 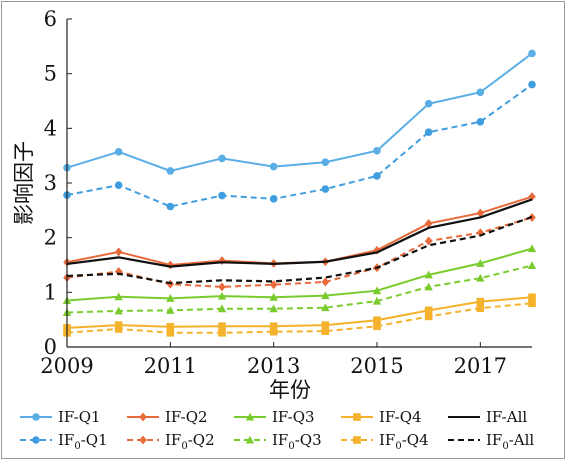 I want to click on legend-item: IF0-Q4, so click(x=385, y=441).